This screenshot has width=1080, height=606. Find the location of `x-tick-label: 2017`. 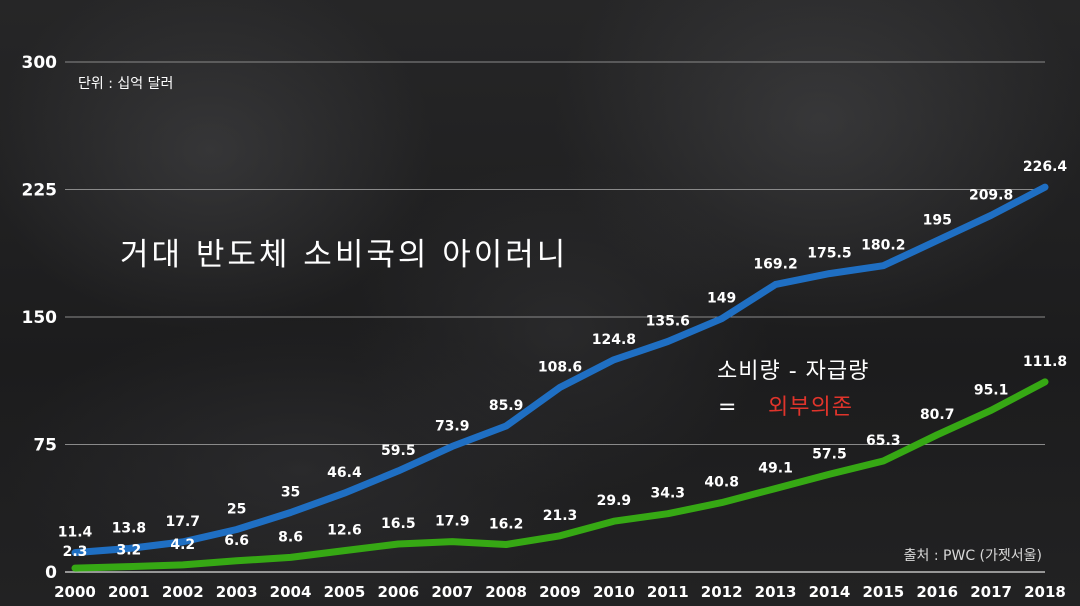

x-tick-label: 2017 is located at coordinates (991, 592).